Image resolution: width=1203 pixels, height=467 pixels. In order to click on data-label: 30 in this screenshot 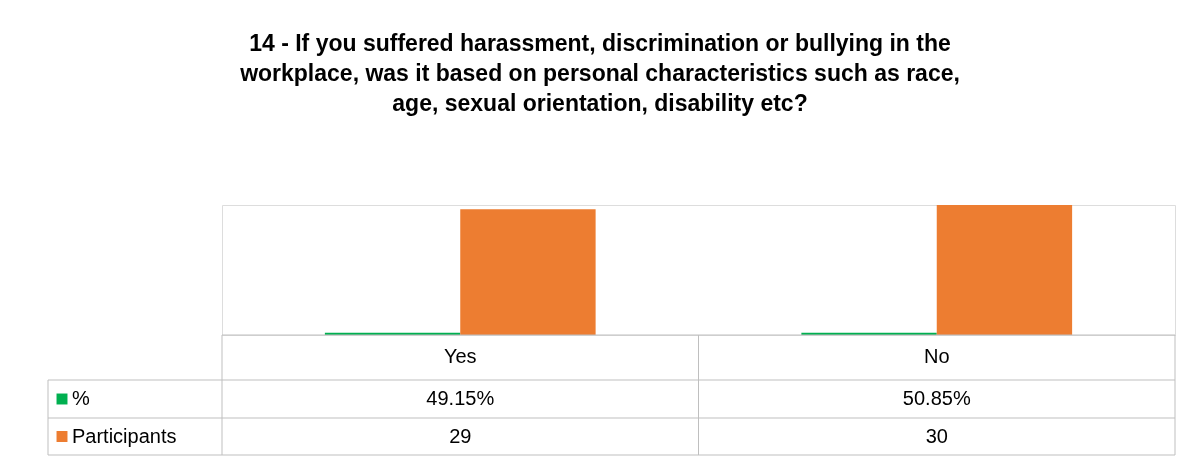, I will do `click(936, 435)`.